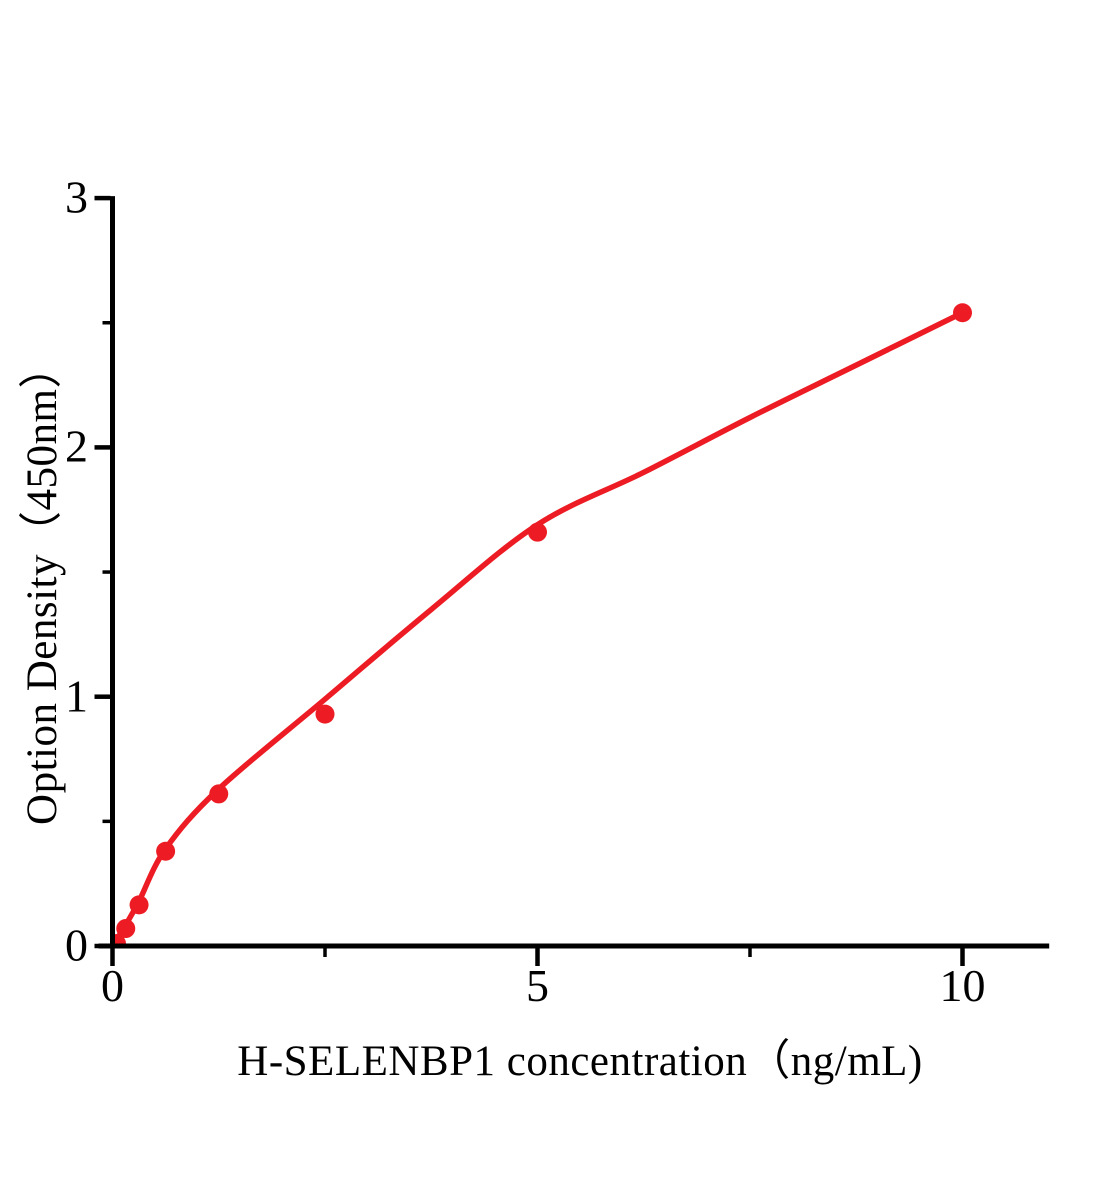 The image size is (1104, 1200). What do you see at coordinates (76, 446) in the screenshot?
I see `y-tick-label: 2` at bounding box center [76, 446].